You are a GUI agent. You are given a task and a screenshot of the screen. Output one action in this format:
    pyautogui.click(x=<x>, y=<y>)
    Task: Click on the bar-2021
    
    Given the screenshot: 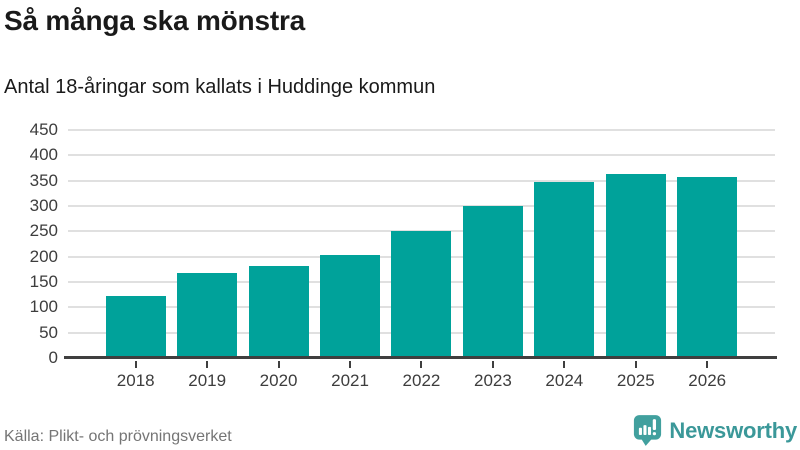 What is the action you would take?
    pyautogui.click(x=350, y=306)
    